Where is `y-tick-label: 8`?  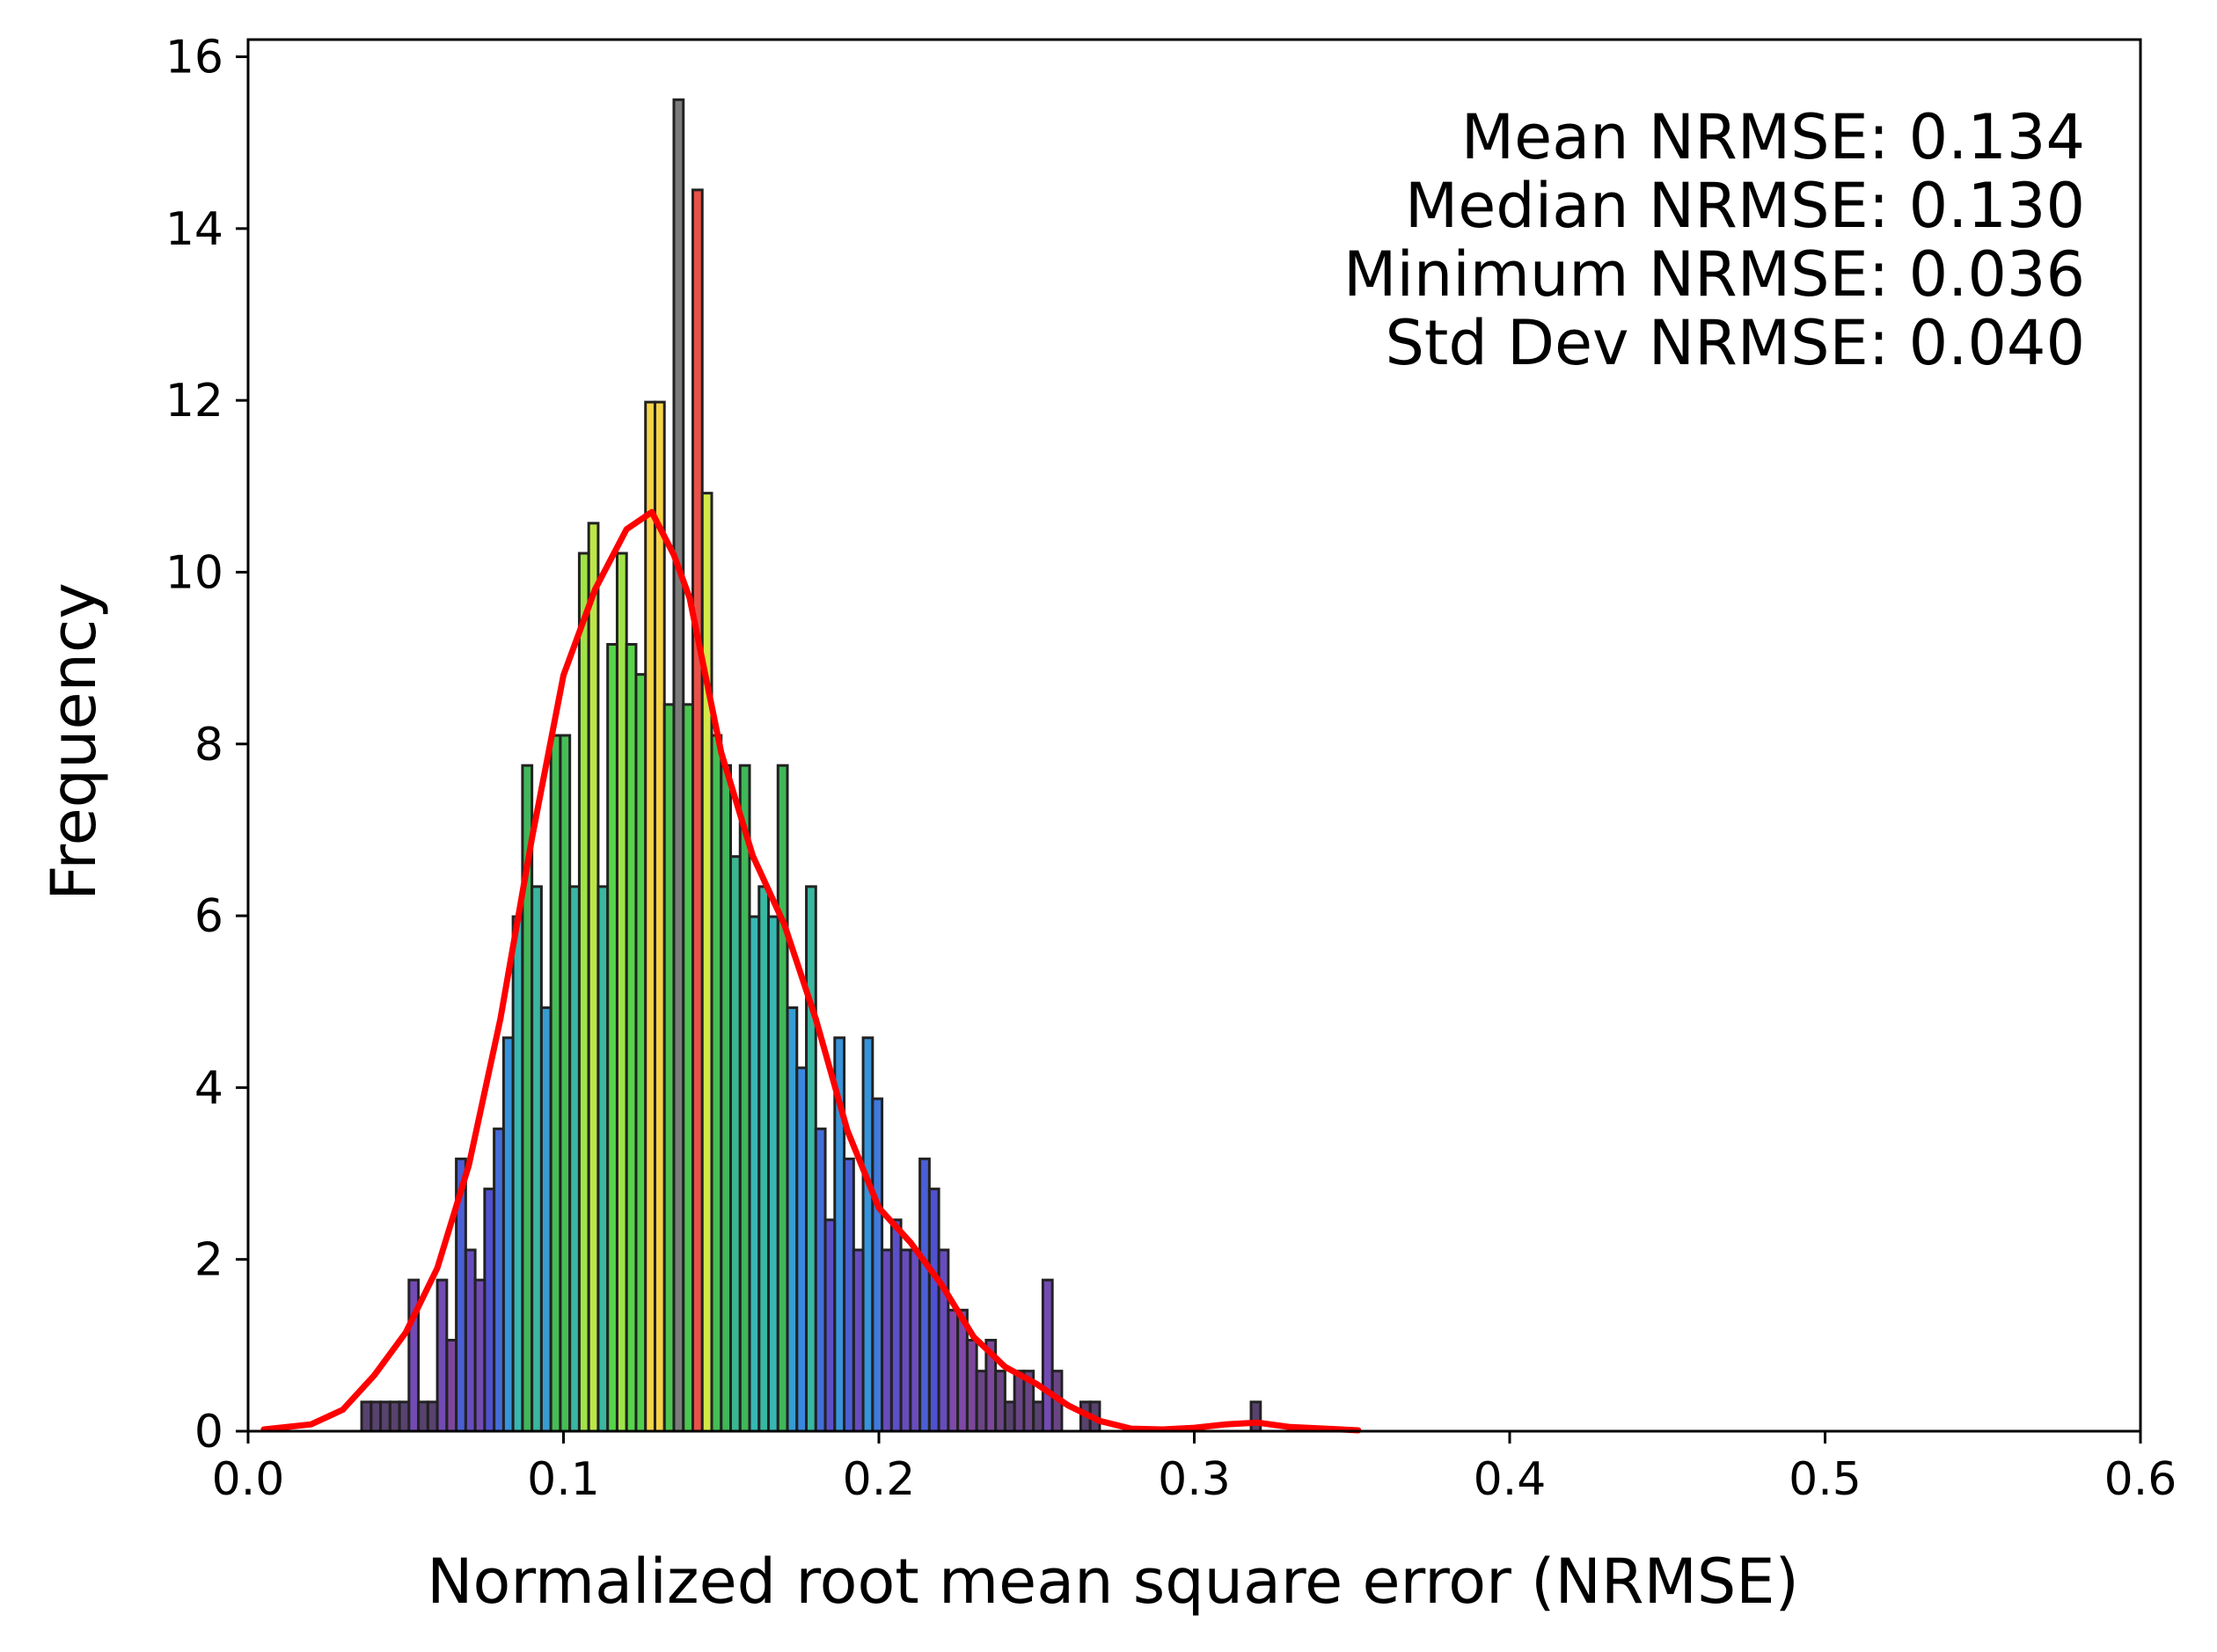
y-tick-label: 8 is located at coordinates (209, 745).